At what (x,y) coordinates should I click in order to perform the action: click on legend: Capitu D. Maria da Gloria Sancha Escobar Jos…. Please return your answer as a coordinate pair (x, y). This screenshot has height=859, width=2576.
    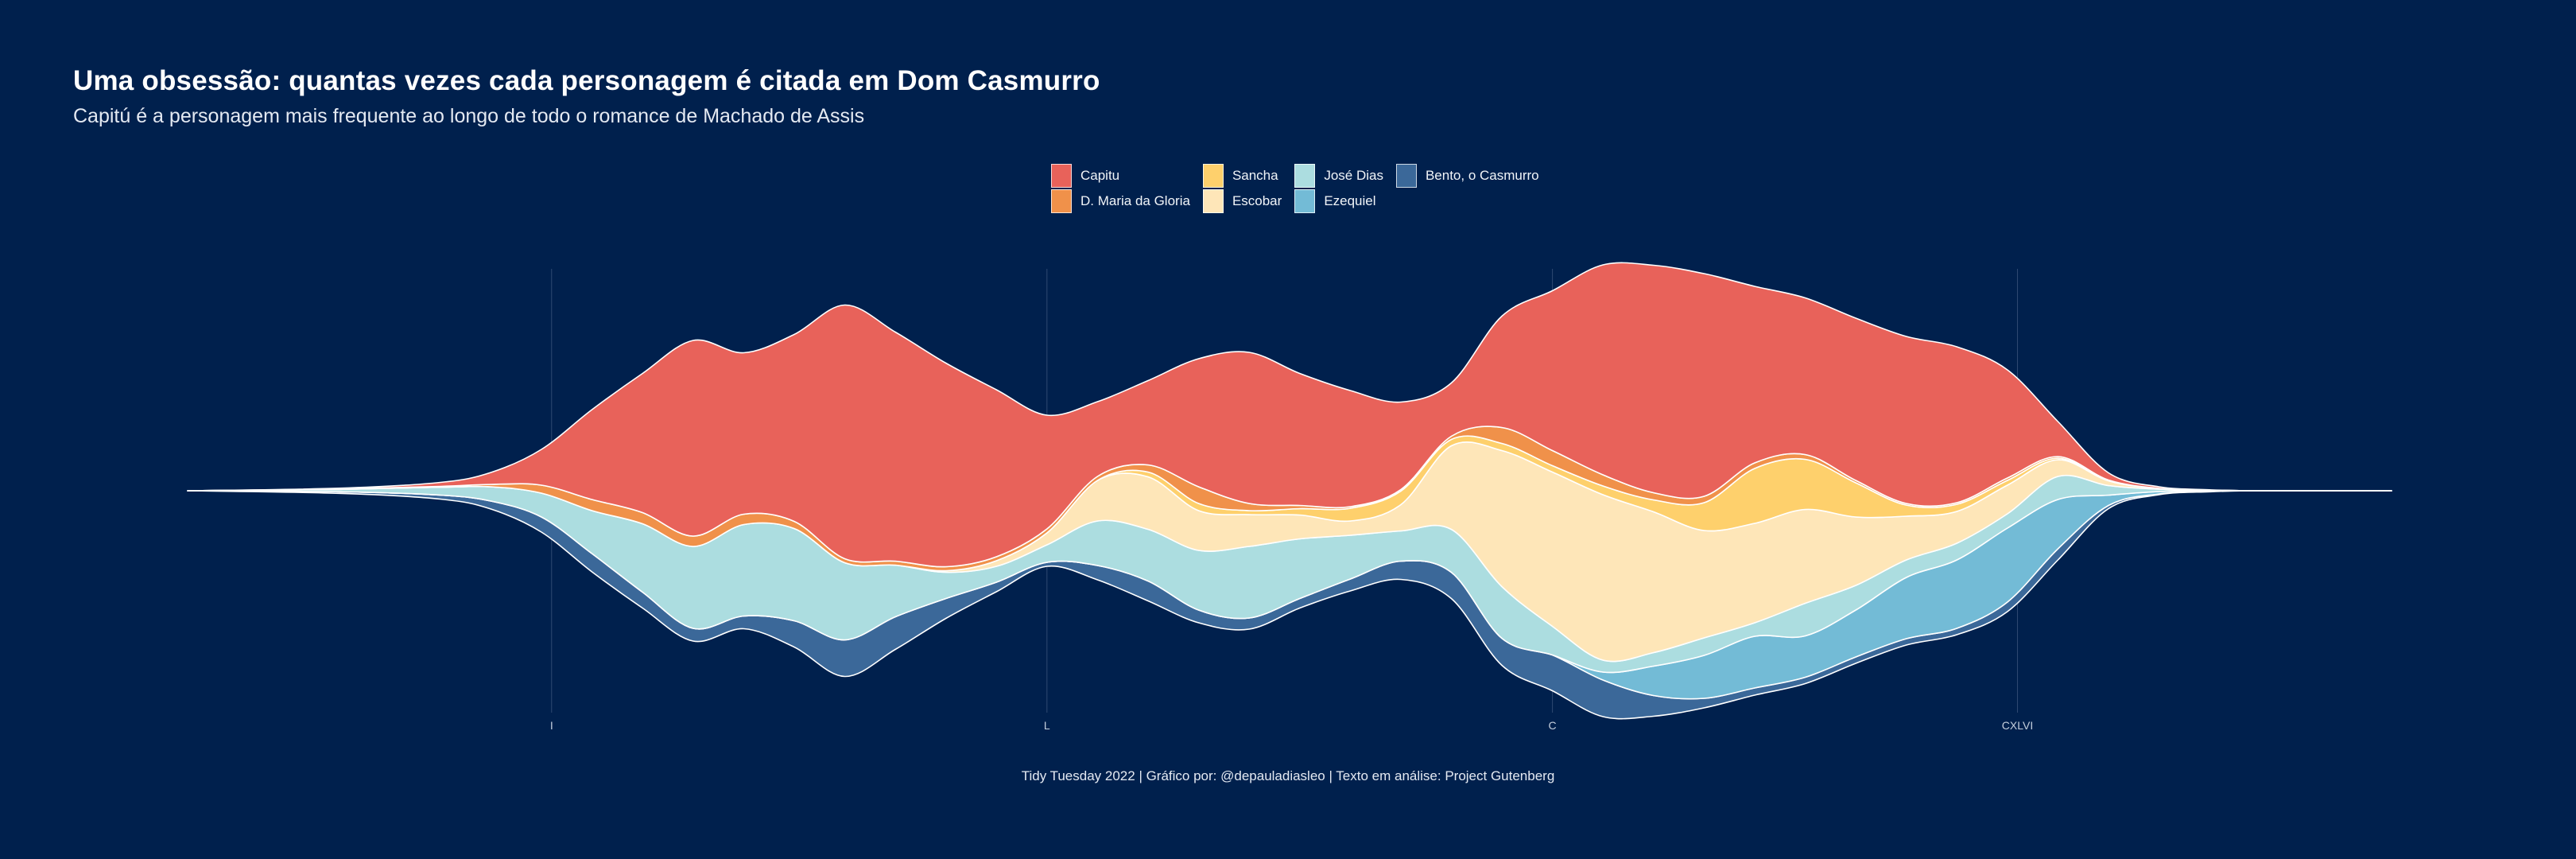
    Looking at the image, I should click on (1295, 188).